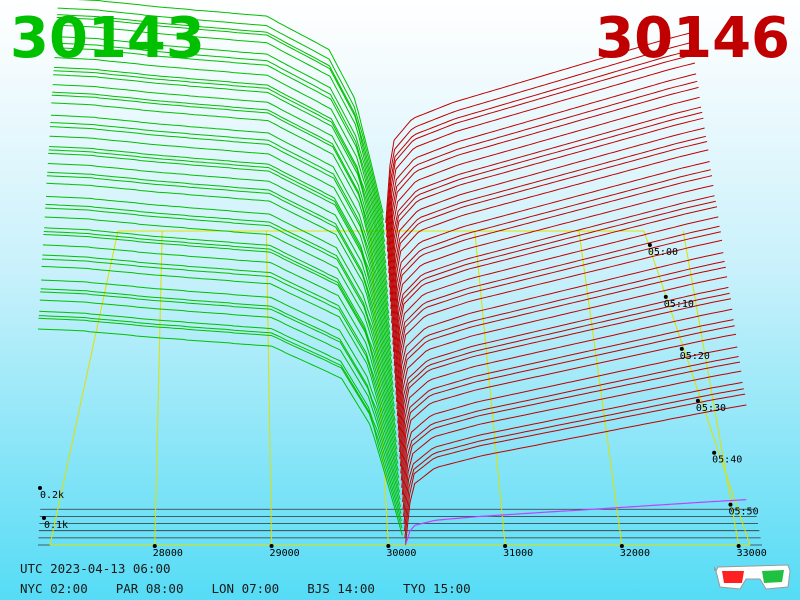 This screenshot has height=600, width=800. Describe the element at coordinates (95, 568) in the screenshot. I see `utc-time: UTC 2023-04-13 06:00` at that location.